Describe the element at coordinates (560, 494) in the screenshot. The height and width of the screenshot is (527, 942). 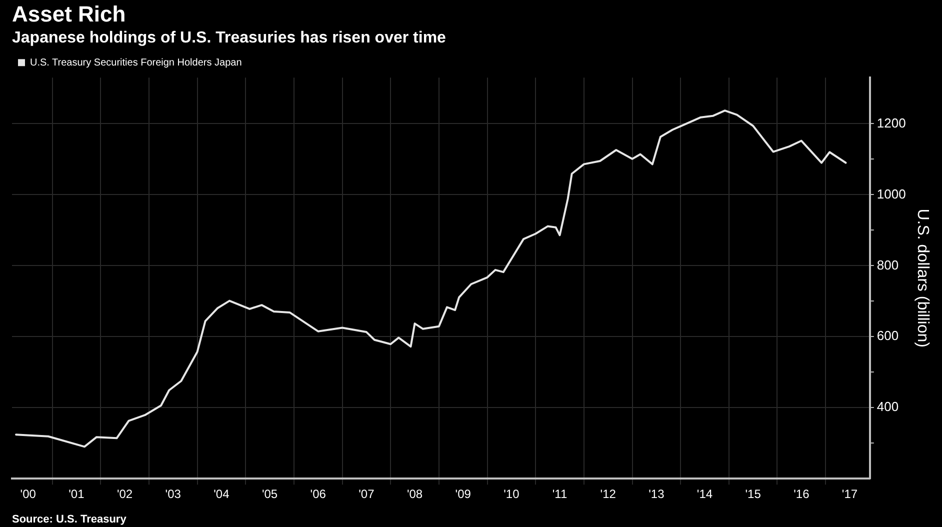
I see `x-tick-label: '11` at that location.